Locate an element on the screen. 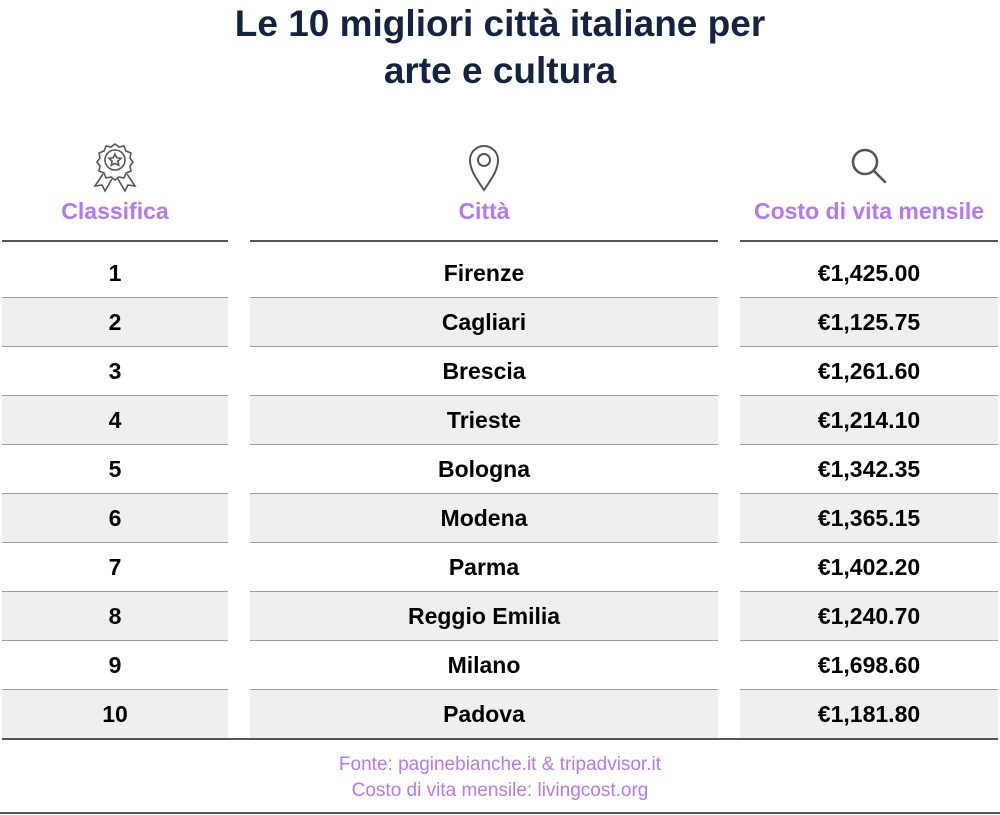 The image size is (1000, 815). column-header-rank: Classifica is located at coordinates (115, 211).